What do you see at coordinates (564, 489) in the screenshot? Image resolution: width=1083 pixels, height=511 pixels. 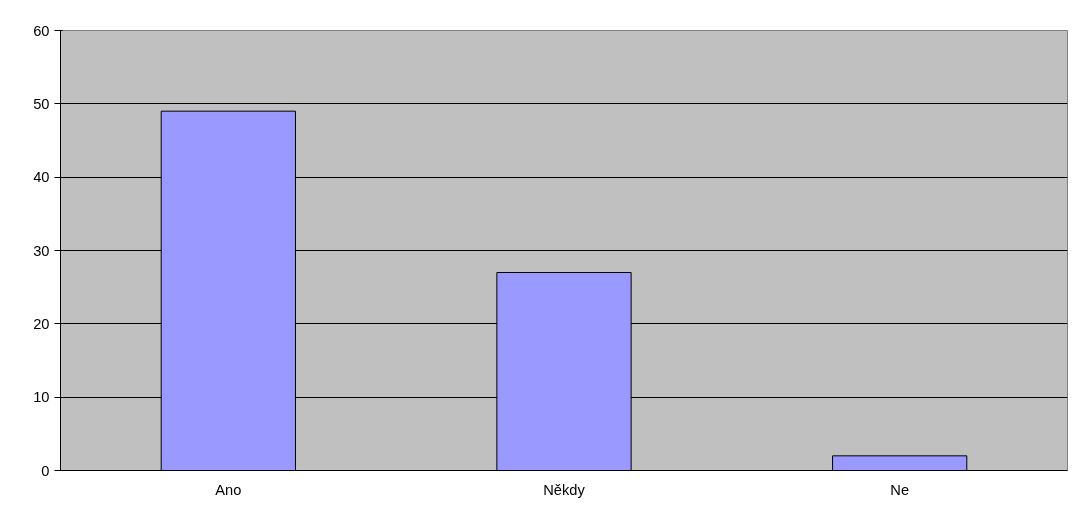 I see `x-tick-label: Někdy` at bounding box center [564, 489].